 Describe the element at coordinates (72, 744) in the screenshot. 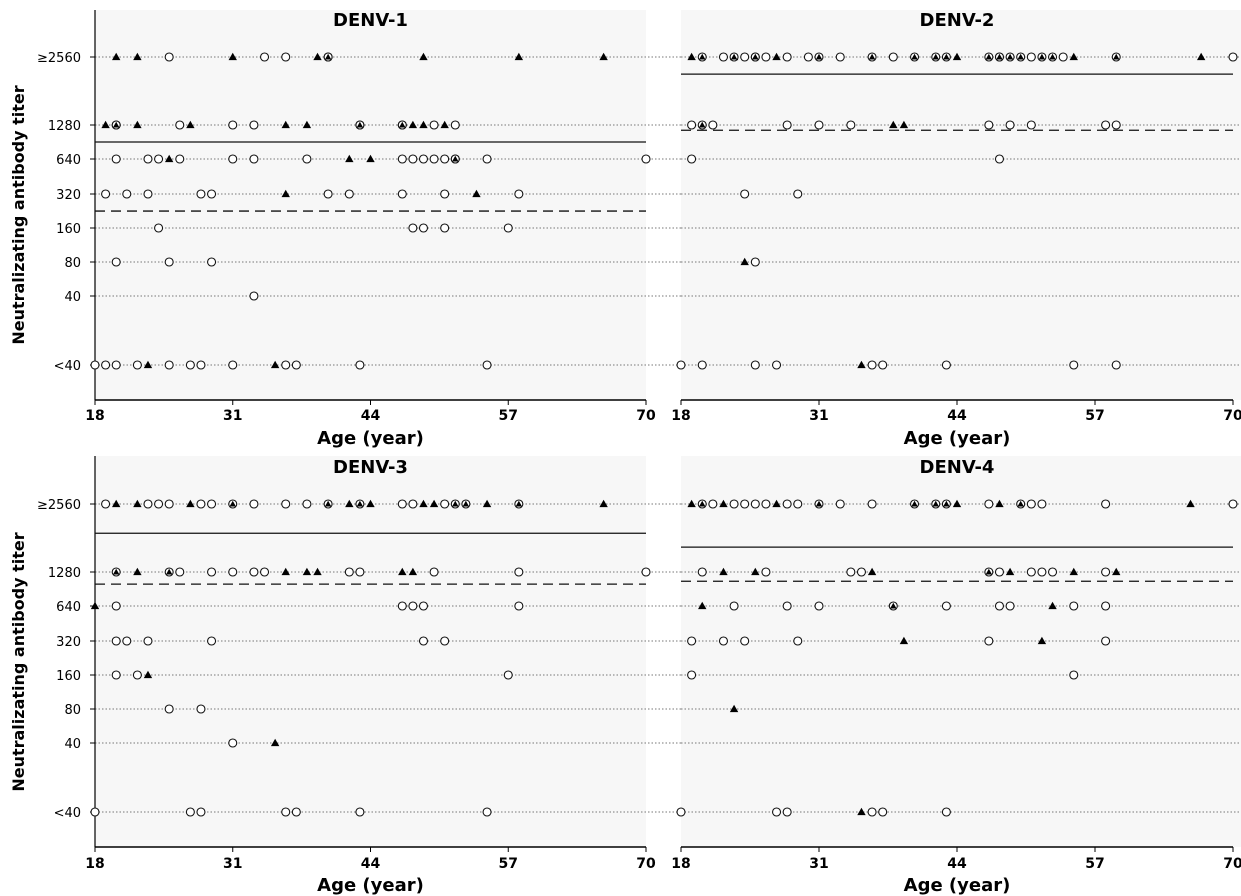

I see `y-tick-label: 40` at that location.